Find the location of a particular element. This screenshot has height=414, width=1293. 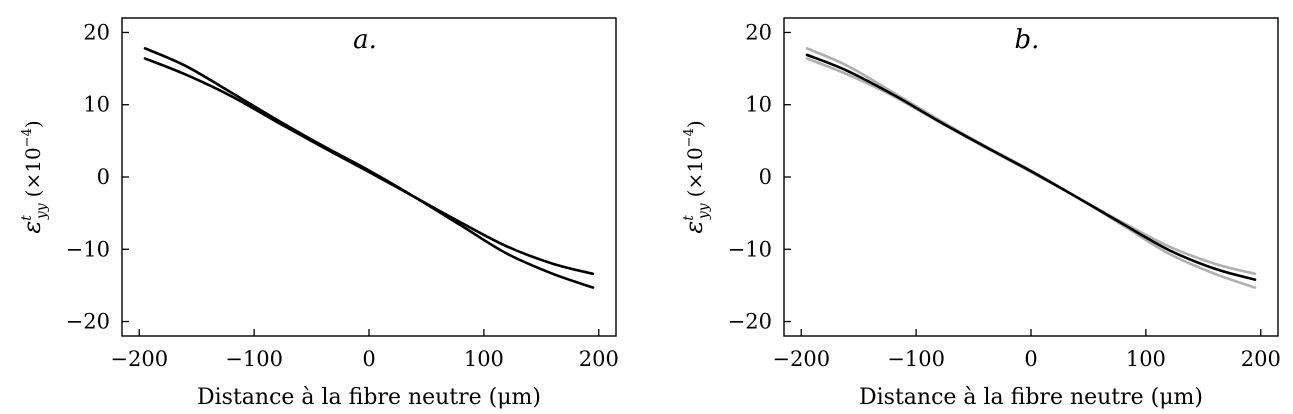

panel-label: a. is located at coordinates (365, 40).